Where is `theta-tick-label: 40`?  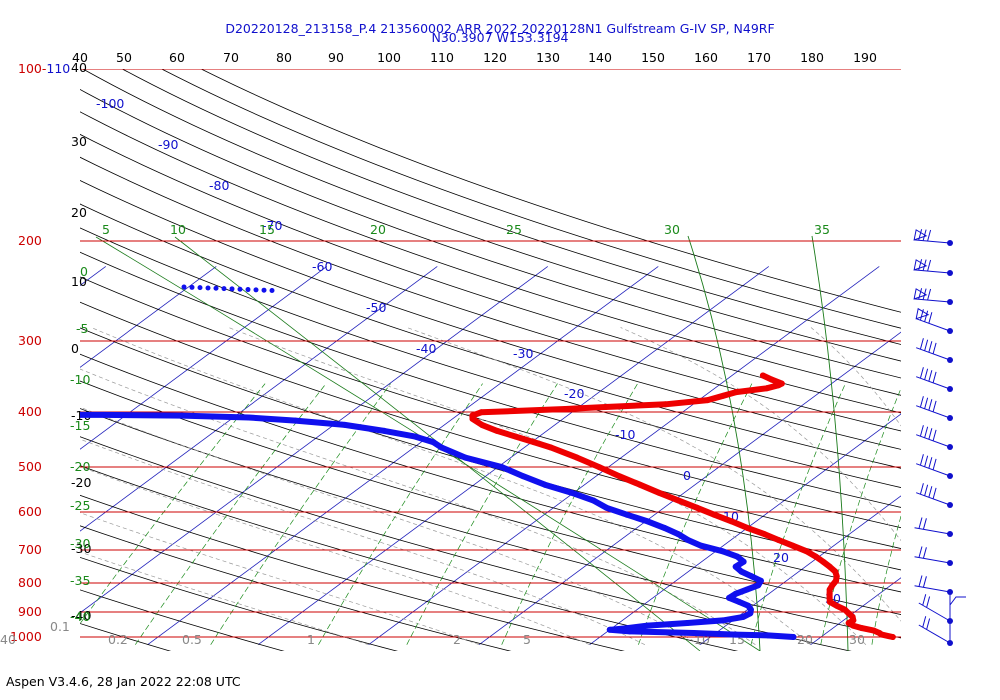 theta-tick-label: 40 is located at coordinates (80, 57).